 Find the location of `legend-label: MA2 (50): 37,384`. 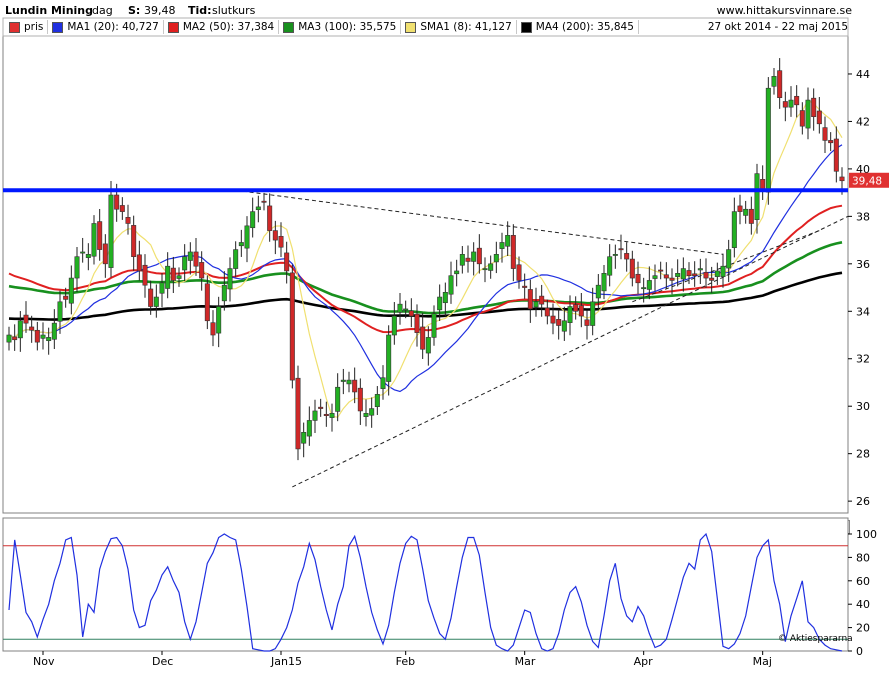

legend-label: MA2 (50): 37,384 is located at coordinates (228, 27).